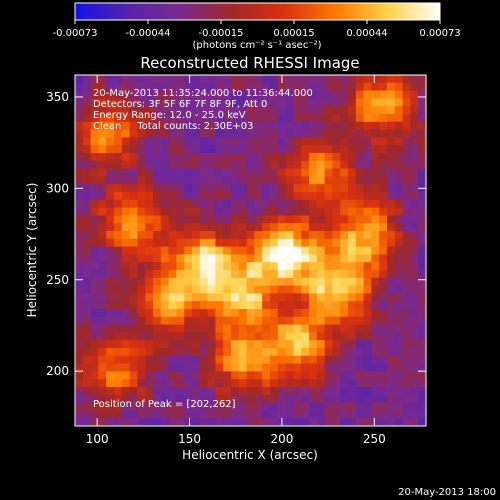 The height and width of the screenshot is (500, 500). Describe the element at coordinates (97, 439) in the screenshot. I see `x-tick-label: 100` at that location.